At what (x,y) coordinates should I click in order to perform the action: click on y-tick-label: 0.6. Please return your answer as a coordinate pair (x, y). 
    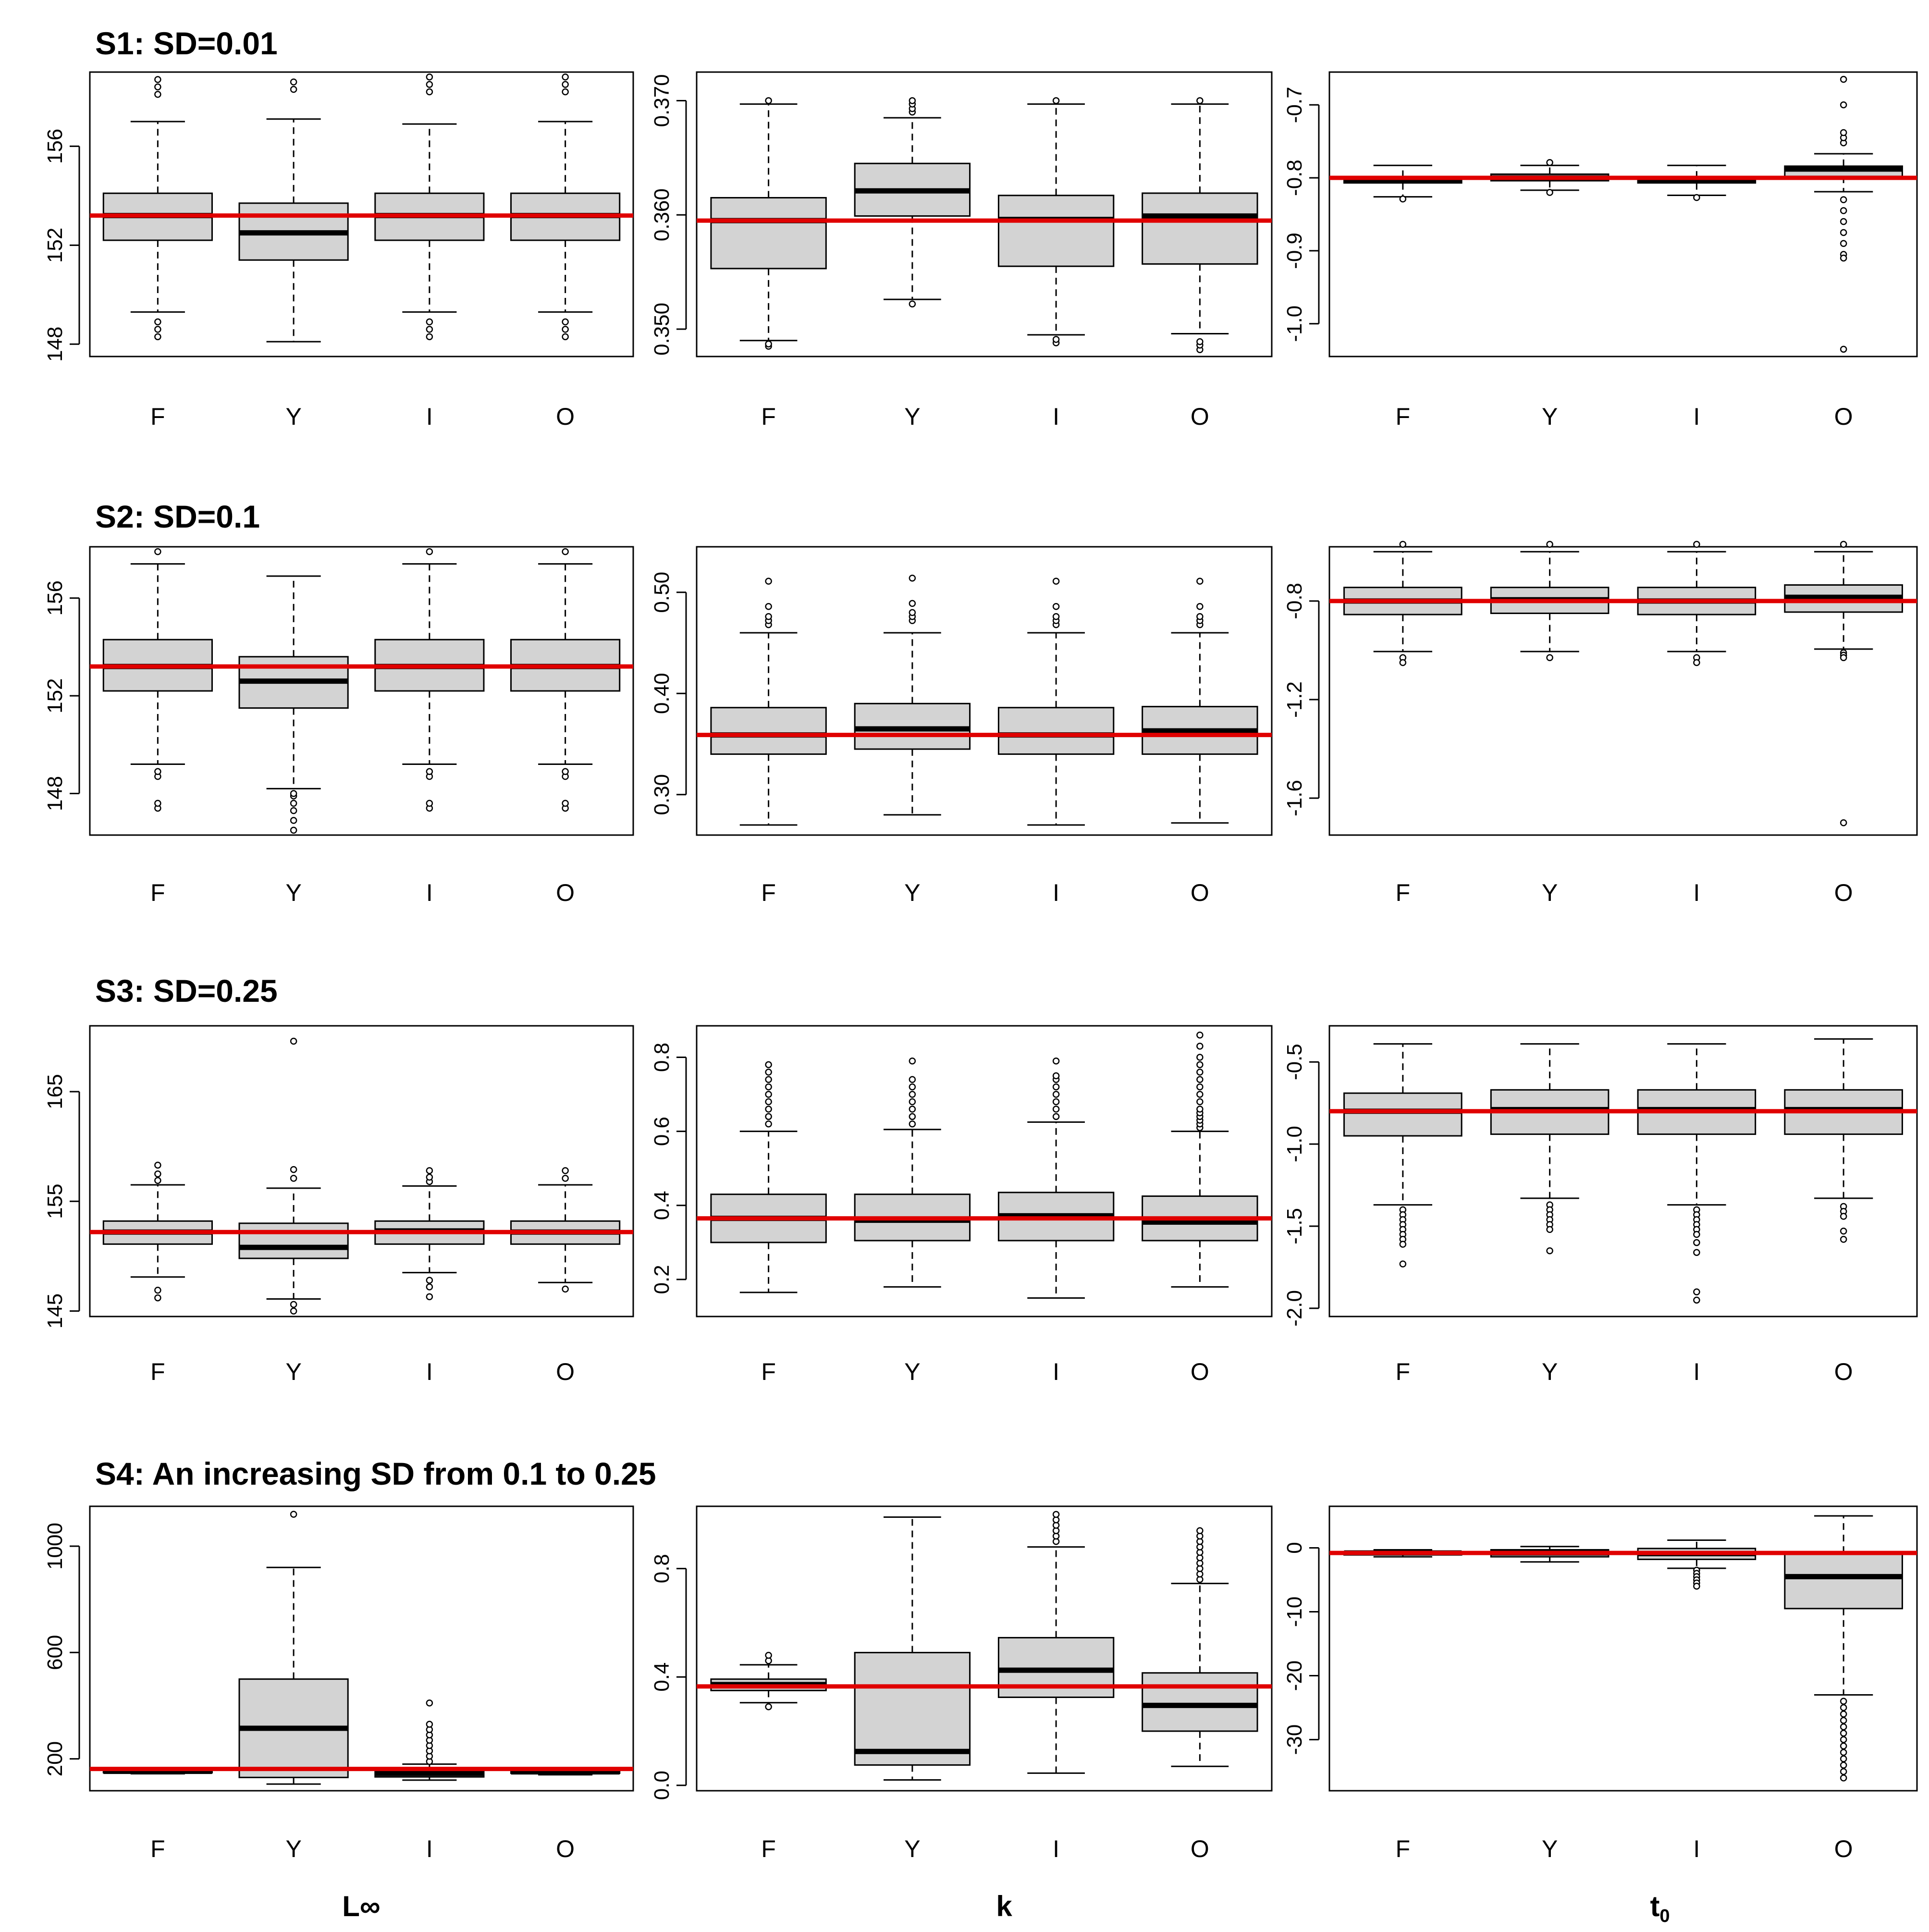
    Looking at the image, I should click on (662, 1131).